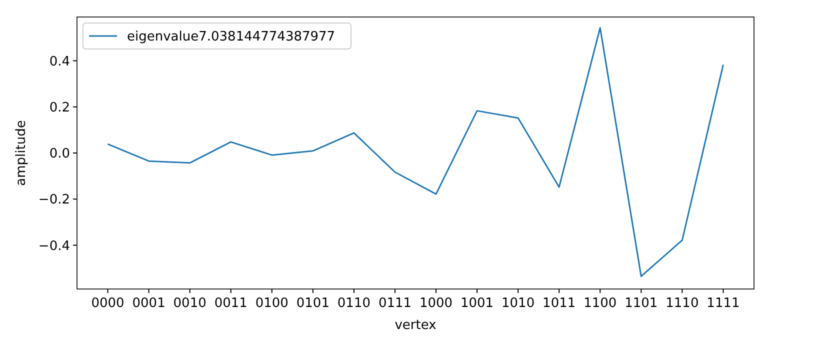 The image size is (814, 344). I want to click on x-axis-title: vertex, so click(415, 325).